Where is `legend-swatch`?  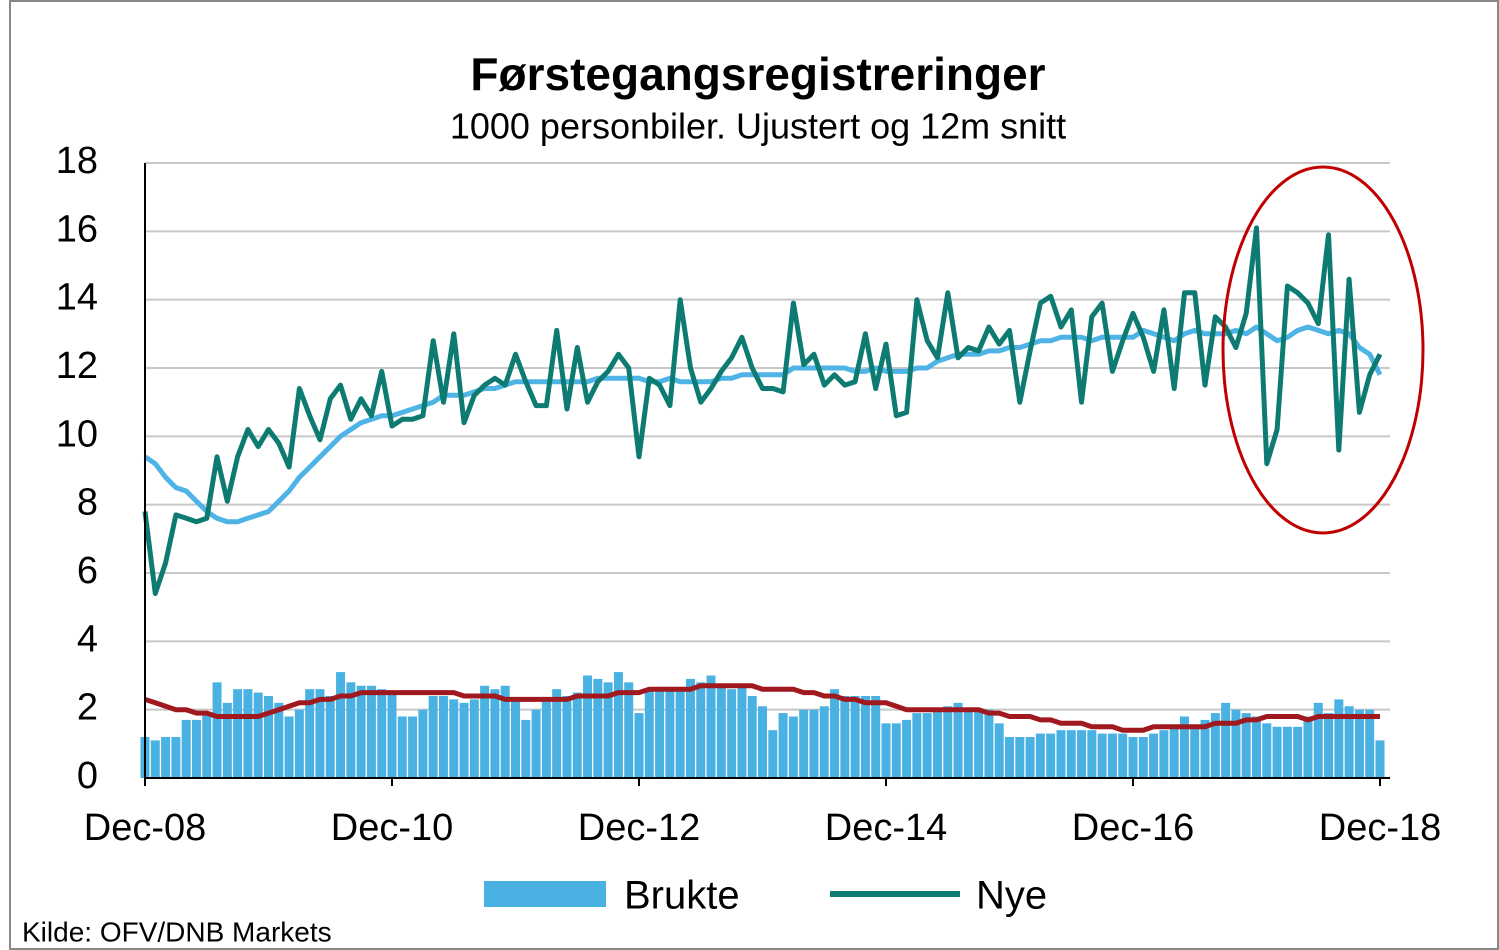
legend-swatch is located at coordinates (545, 894).